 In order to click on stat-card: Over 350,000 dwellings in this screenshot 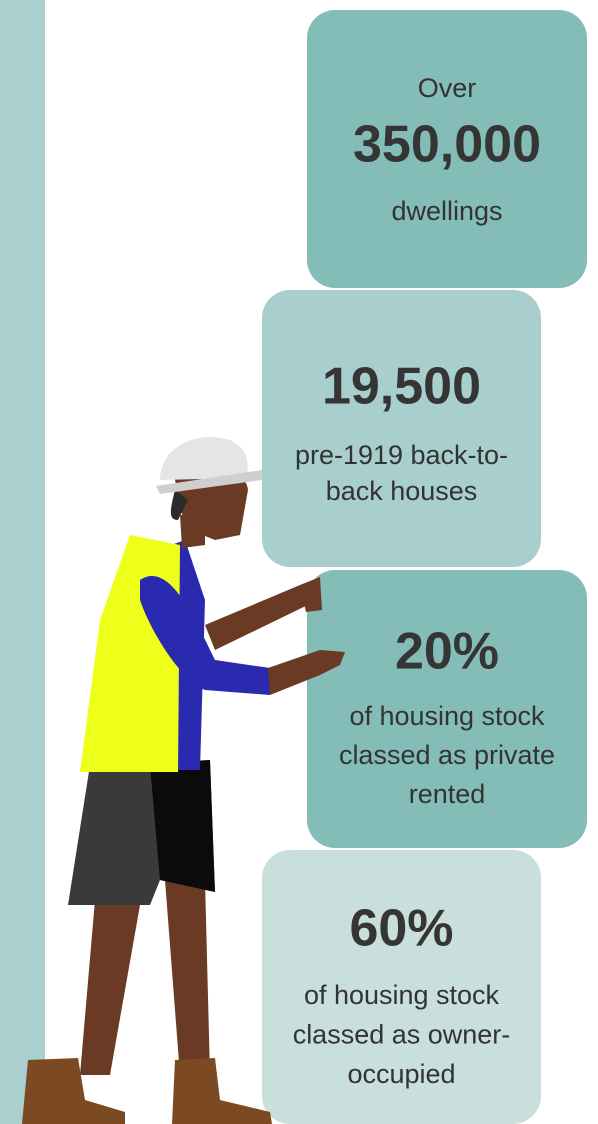, I will do `click(447, 149)`.